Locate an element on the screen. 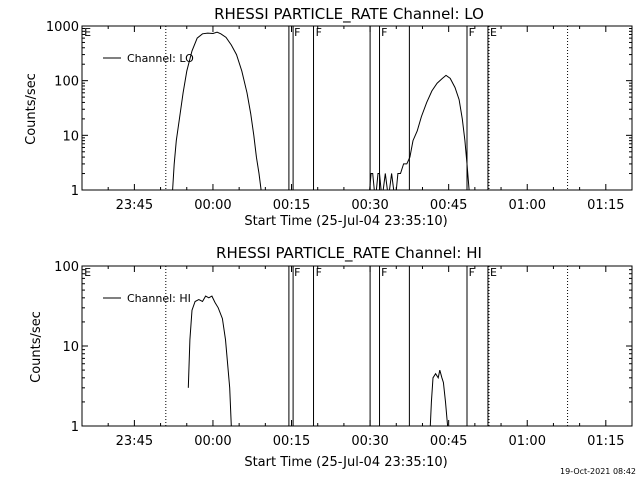 This screenshot has height=480, width=640. legend-label: Channel: HI is located at coordinates (159, 298).